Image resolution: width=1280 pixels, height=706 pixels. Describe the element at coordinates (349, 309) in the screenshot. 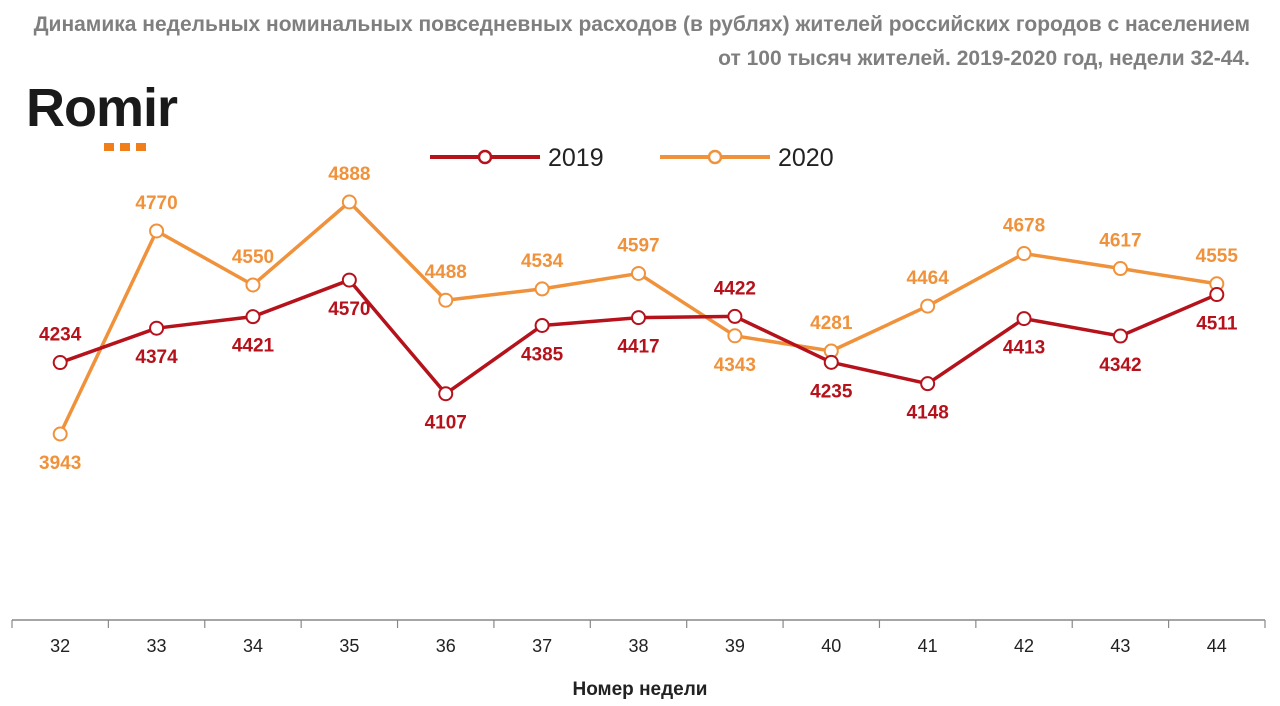

I see `data-label-2019: 4570` at that location.